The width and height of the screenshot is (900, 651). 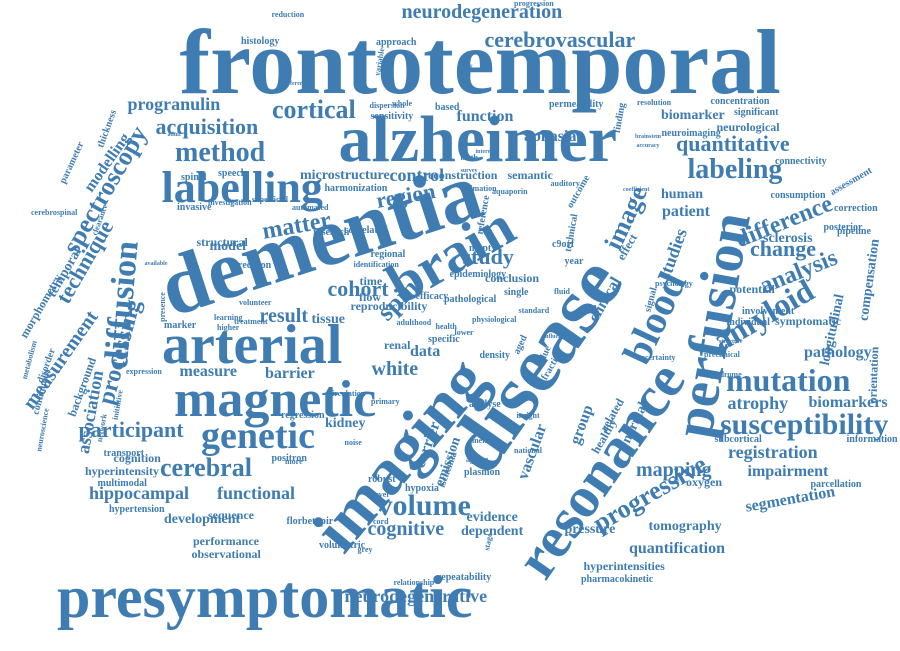 I want to click on cloud-word: neurodegenerative, so click(x=416, y=596).